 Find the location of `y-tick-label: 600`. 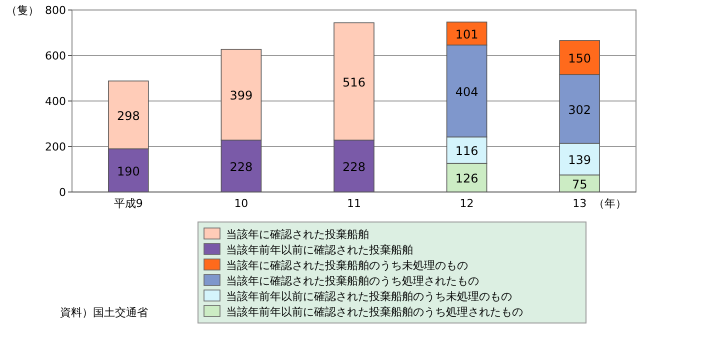

y-tick-label: 600 is located at coordinates (55, 56).